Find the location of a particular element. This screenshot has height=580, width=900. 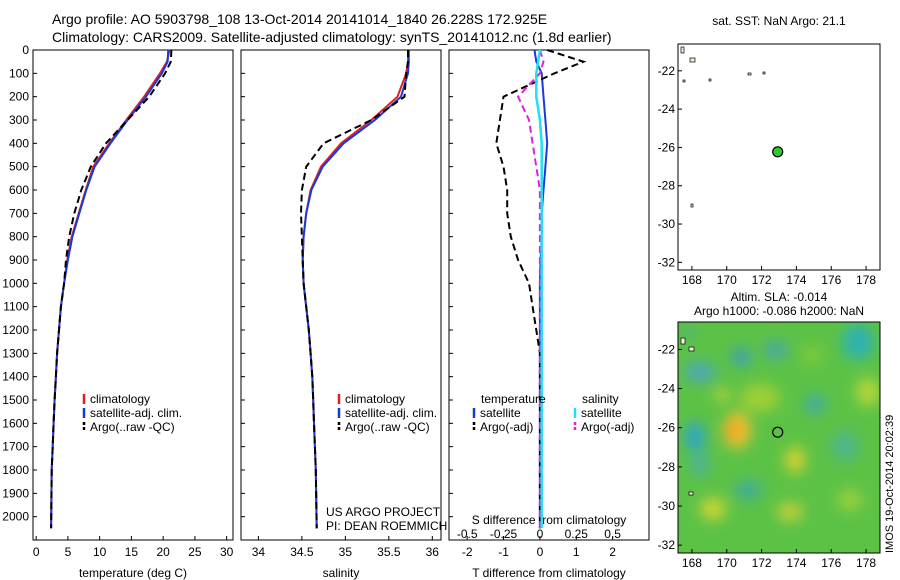

sst-map-ytick-label: -26 is located at coordinates (667, 147).